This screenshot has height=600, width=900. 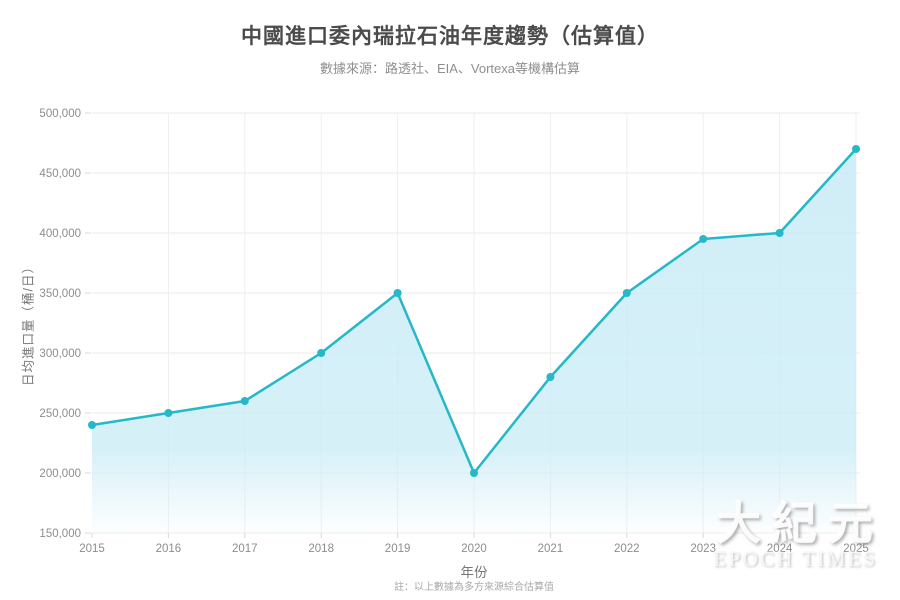 I want to click on x-tick-label: 2019, so click(x=398, y=549).